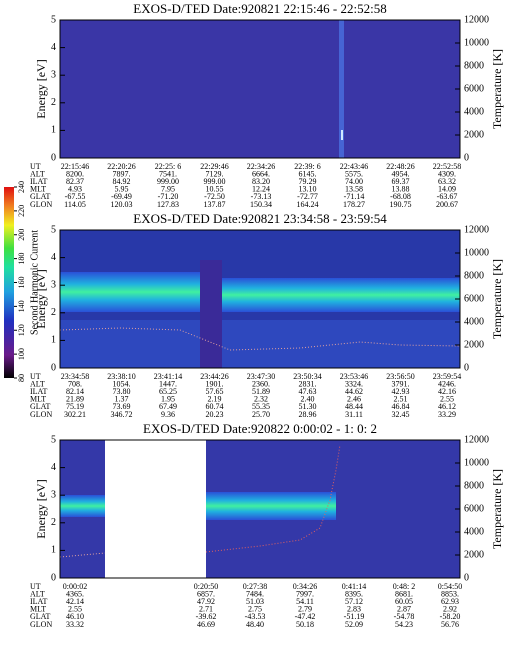 Image resolution: width=505 pixels, height=649 pixels. I want to click on table-cell: 73.80, so click(122, 391).